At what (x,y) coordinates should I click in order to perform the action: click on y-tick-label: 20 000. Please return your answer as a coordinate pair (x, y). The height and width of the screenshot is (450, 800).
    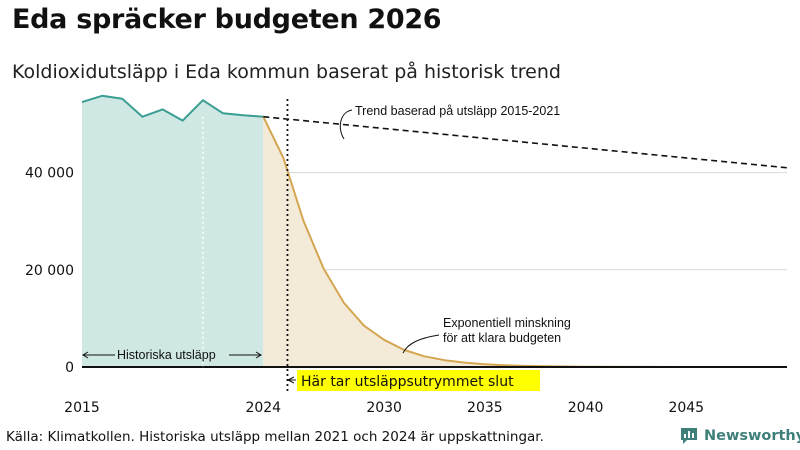
    Looking at the image, I should click on (49, 271).